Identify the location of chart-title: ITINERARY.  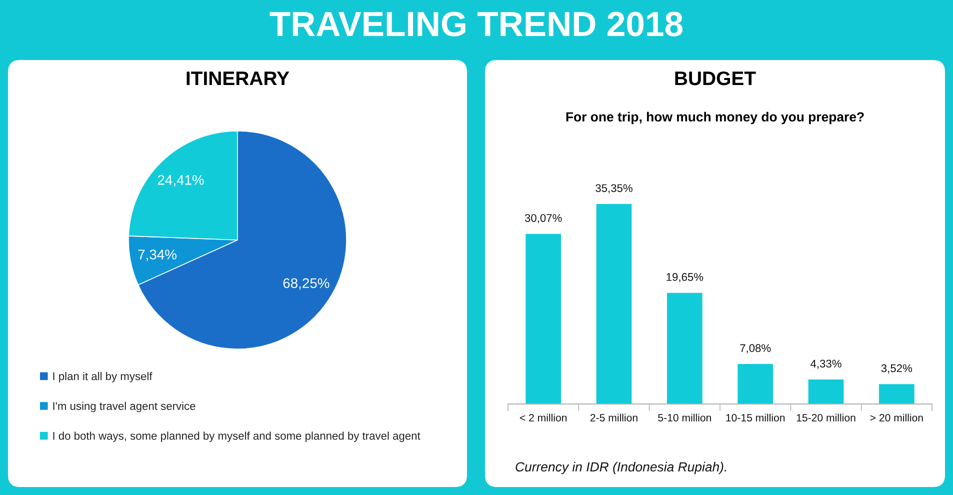
(238, 79).